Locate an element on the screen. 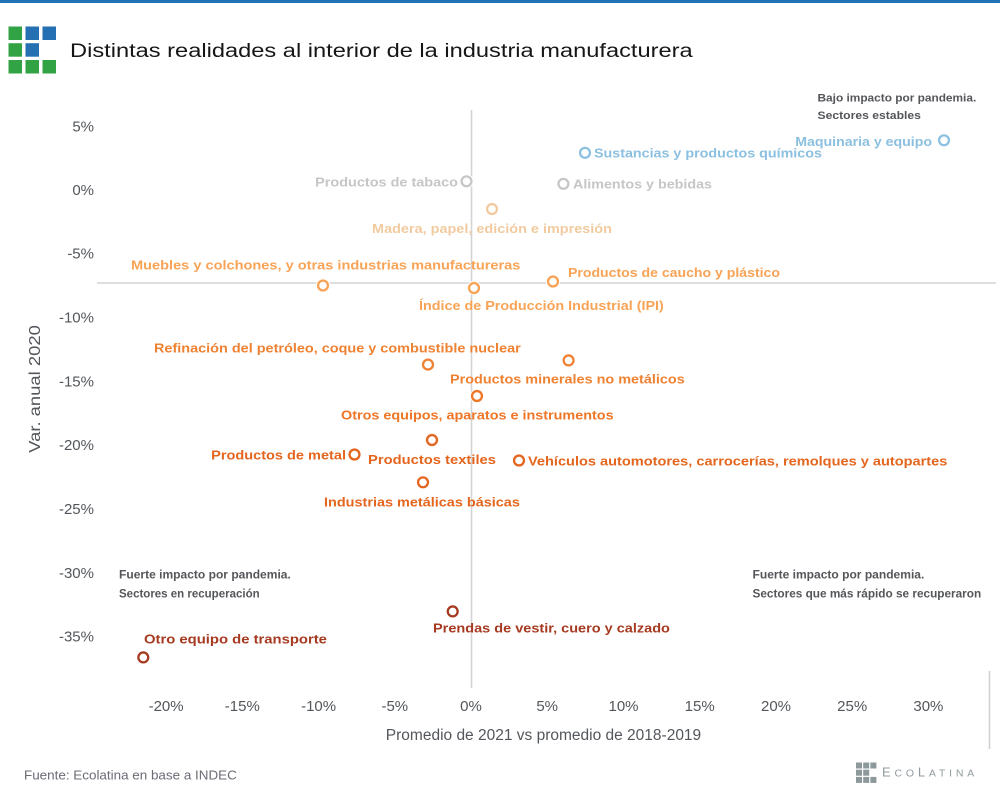 The height and width of the screenshot is (800, 1000). svg-text:Fuente: Ecolatina en base a IN: Fuente: Ecolatina en base a INDEC is located at coordinates (130, 775).